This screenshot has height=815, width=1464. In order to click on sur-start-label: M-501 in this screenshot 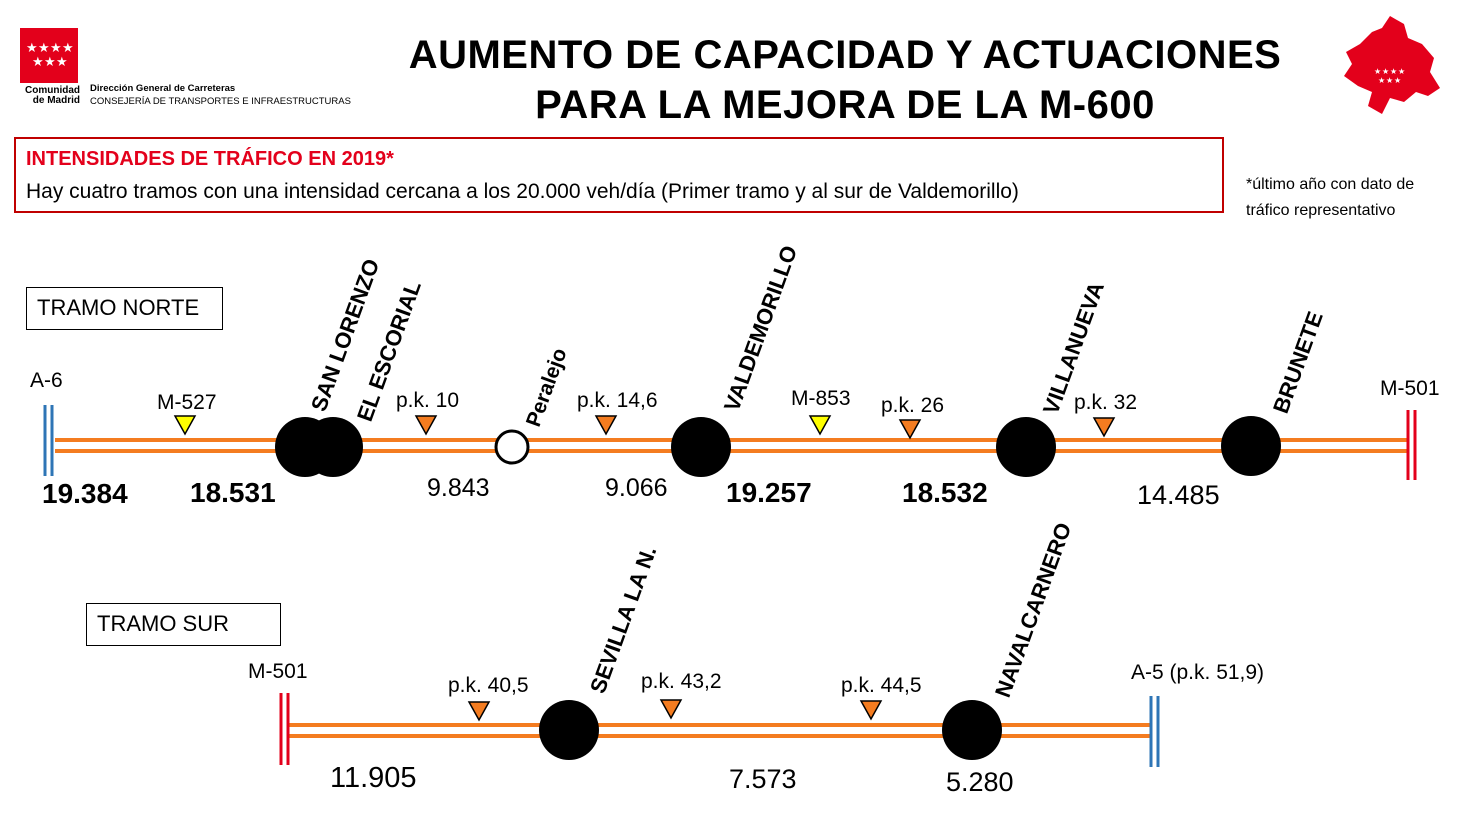, I will do `click(278, 671)`.